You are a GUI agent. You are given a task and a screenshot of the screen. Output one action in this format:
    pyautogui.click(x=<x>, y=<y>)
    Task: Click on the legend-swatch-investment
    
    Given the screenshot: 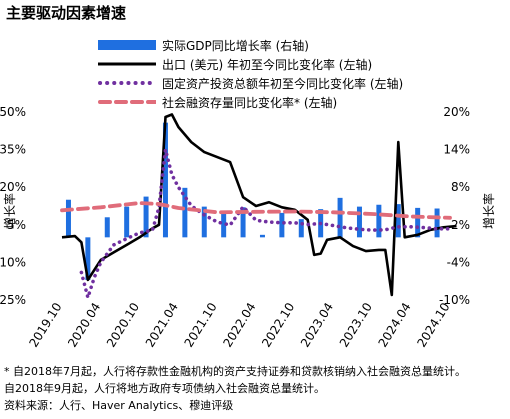 What is the action you would take?
    pyautogui.click(x=127, y=83)
    